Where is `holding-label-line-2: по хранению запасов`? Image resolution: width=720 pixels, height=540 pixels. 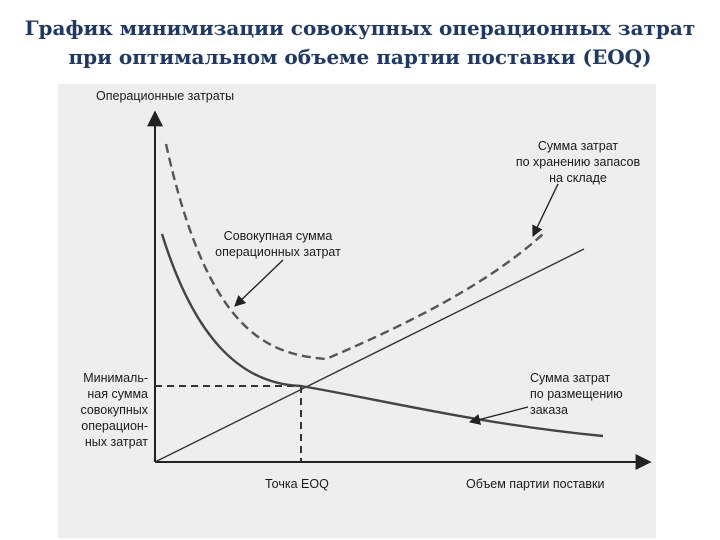 holding-label-line-2: по хранению запасов is located at coordinates (578, 162).